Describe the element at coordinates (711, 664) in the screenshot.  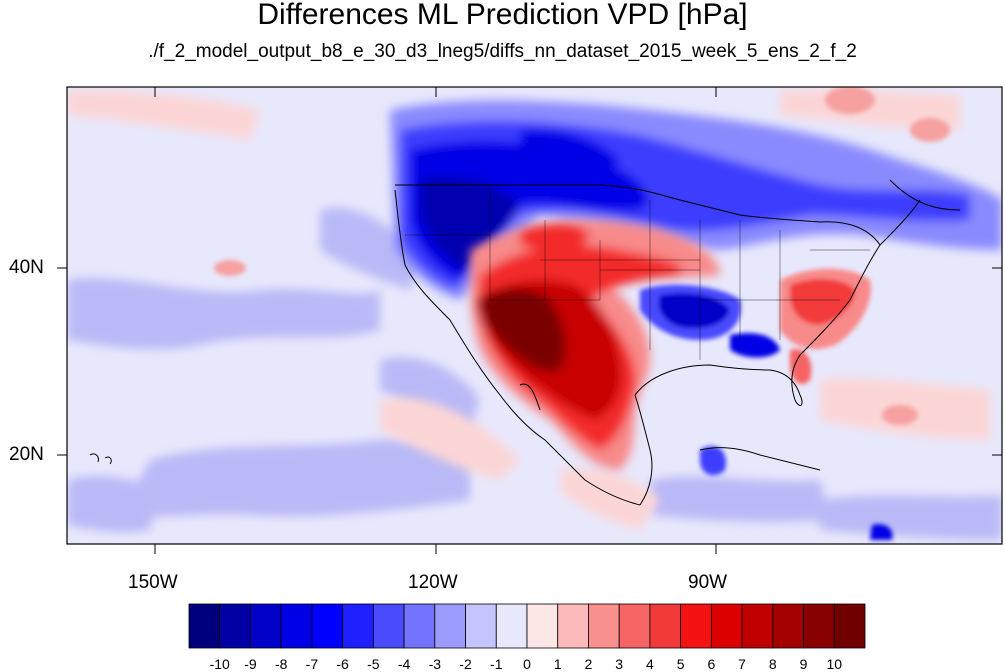
I see `colorbar-label: 6` at that location.